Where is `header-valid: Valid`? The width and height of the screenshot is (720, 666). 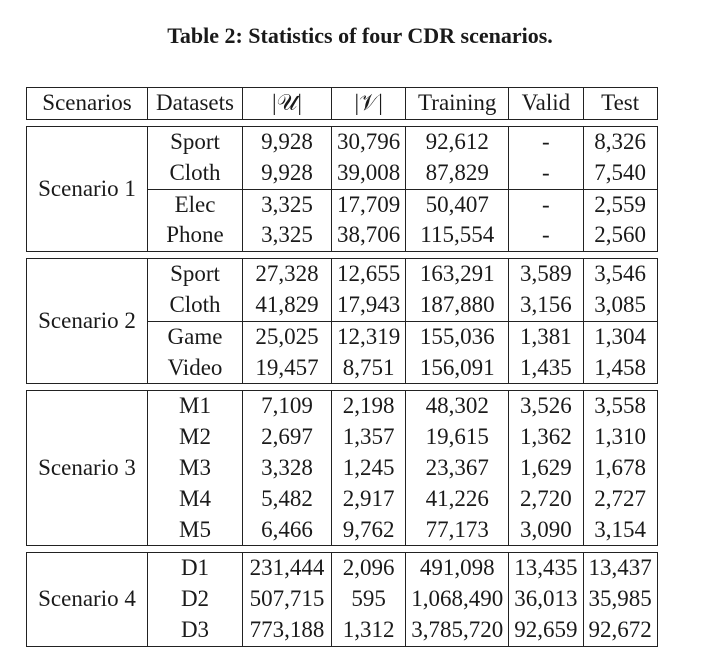 header-valid: Valid is located at coordinates (546, 103).